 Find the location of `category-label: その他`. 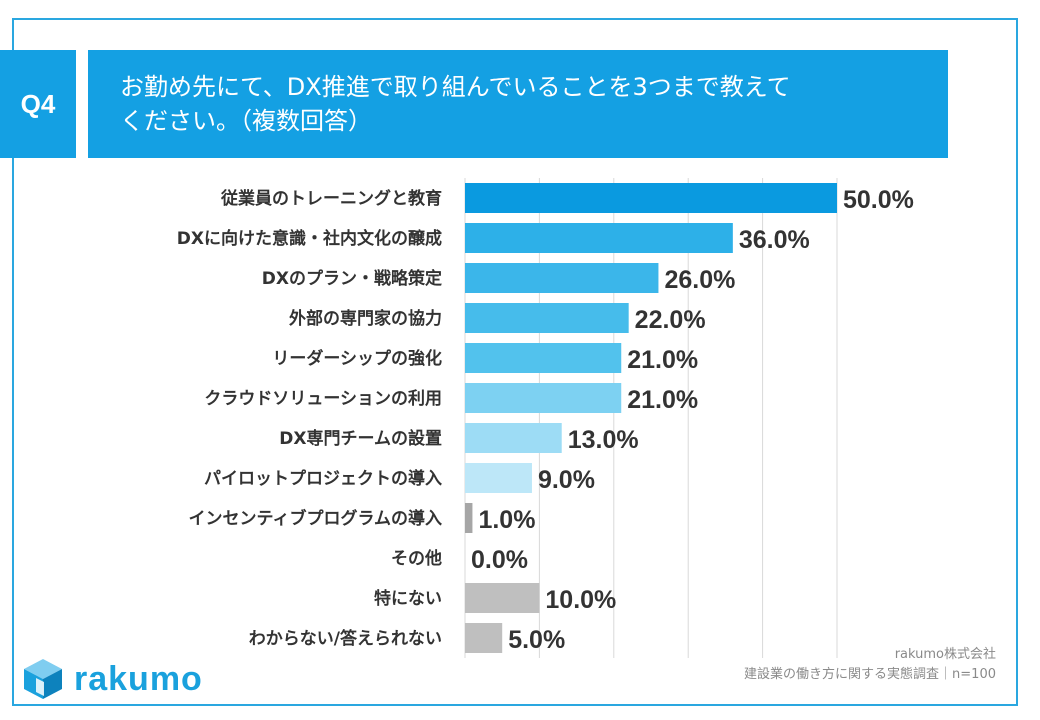

category-label: その他 is located at coordinates (416, 558).